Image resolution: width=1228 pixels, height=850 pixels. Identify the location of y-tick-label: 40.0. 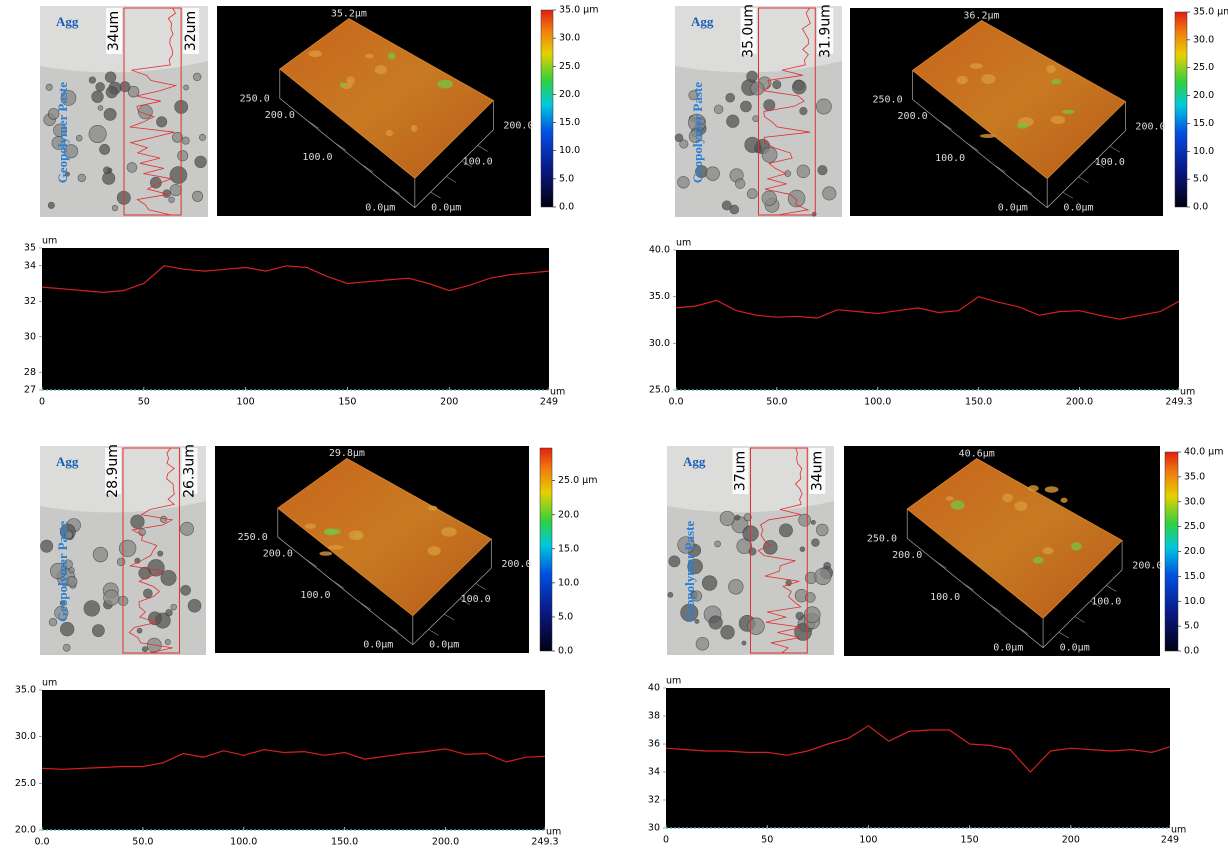
(659, 250).